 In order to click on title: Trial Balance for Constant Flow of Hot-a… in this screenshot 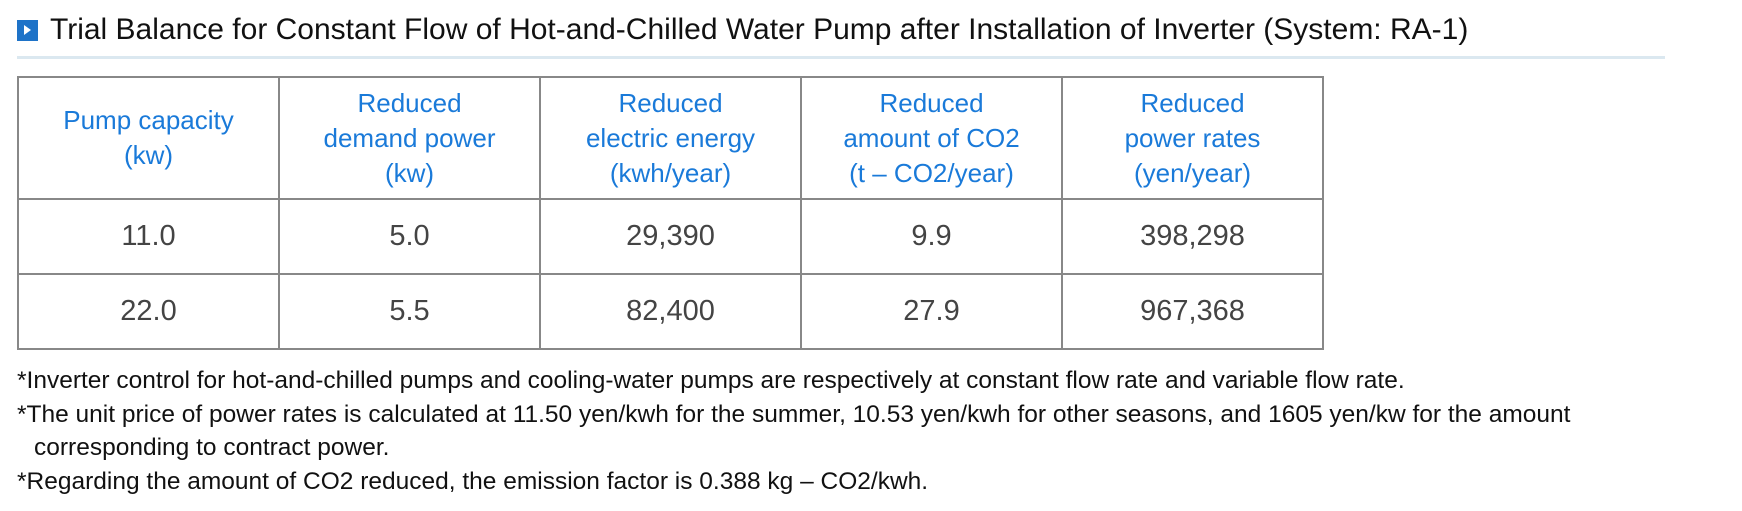, I will do `click(759, 29)`.